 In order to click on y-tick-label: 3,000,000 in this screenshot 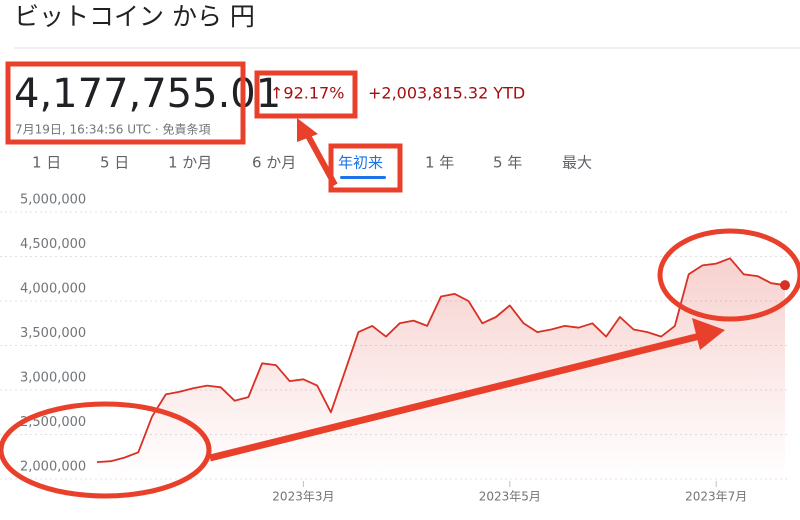, I will do `click(53, 378)`.